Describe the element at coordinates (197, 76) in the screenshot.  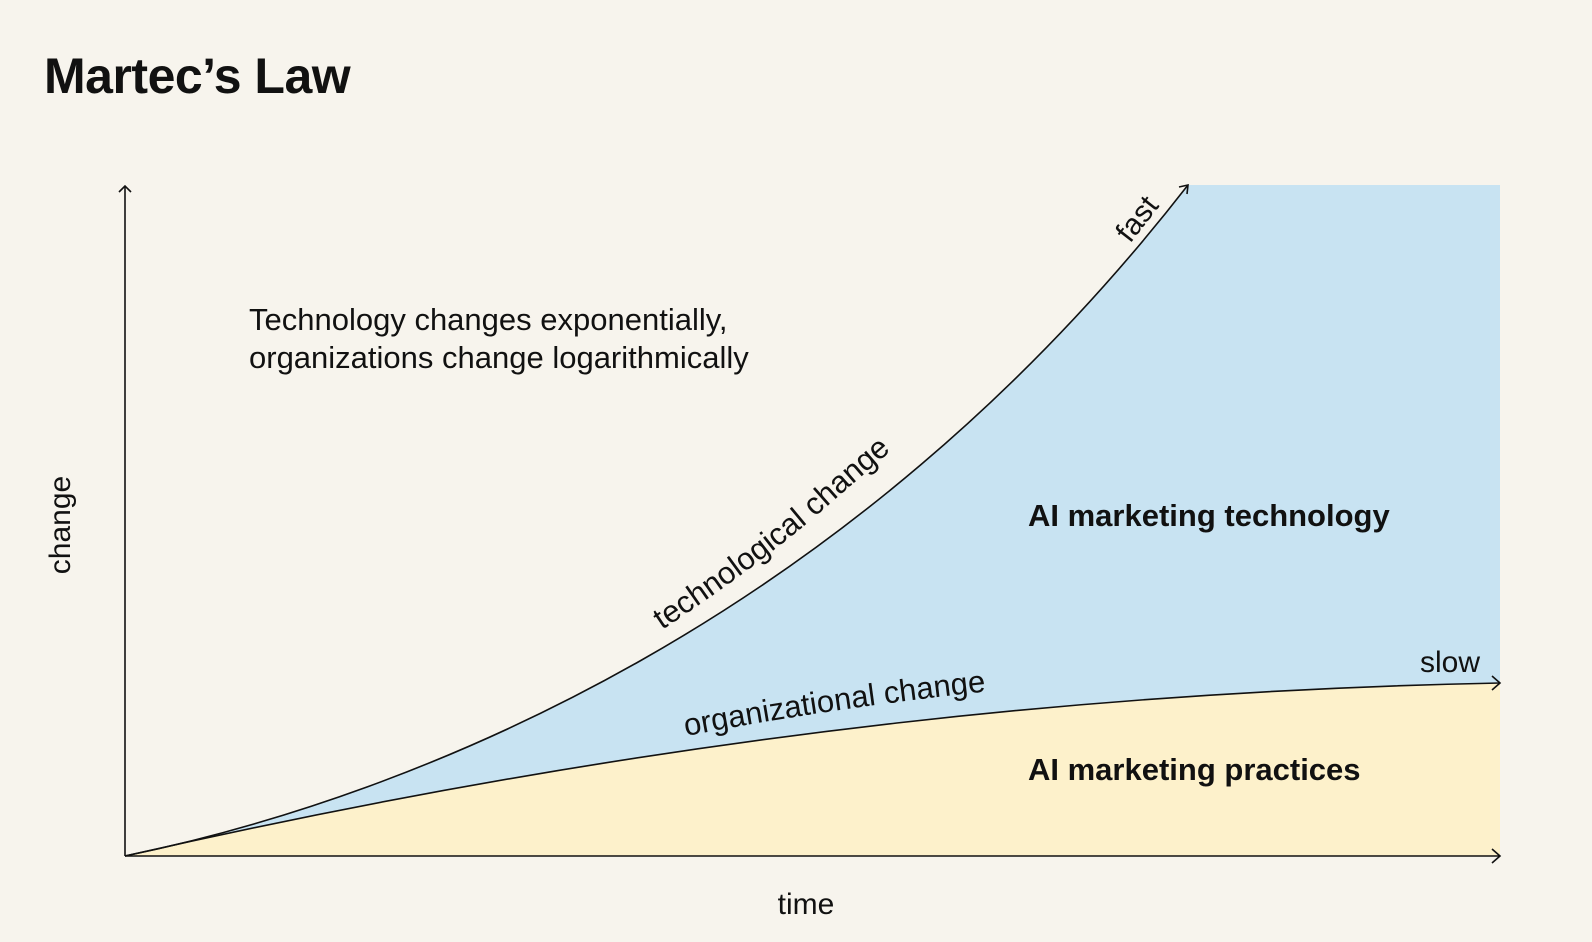
I see `page-title: Martec’s Law` at that location.